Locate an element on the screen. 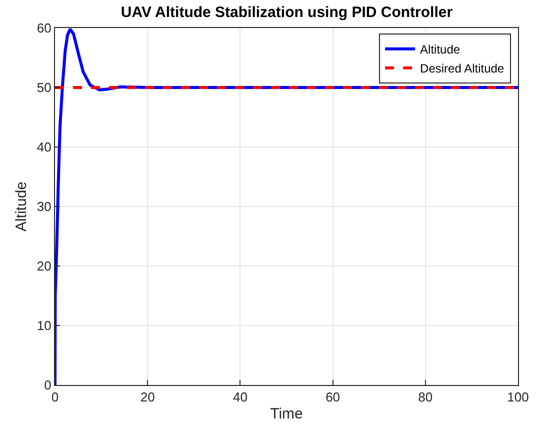  x-tick-label: 100 is located at coordinates (518, 397).